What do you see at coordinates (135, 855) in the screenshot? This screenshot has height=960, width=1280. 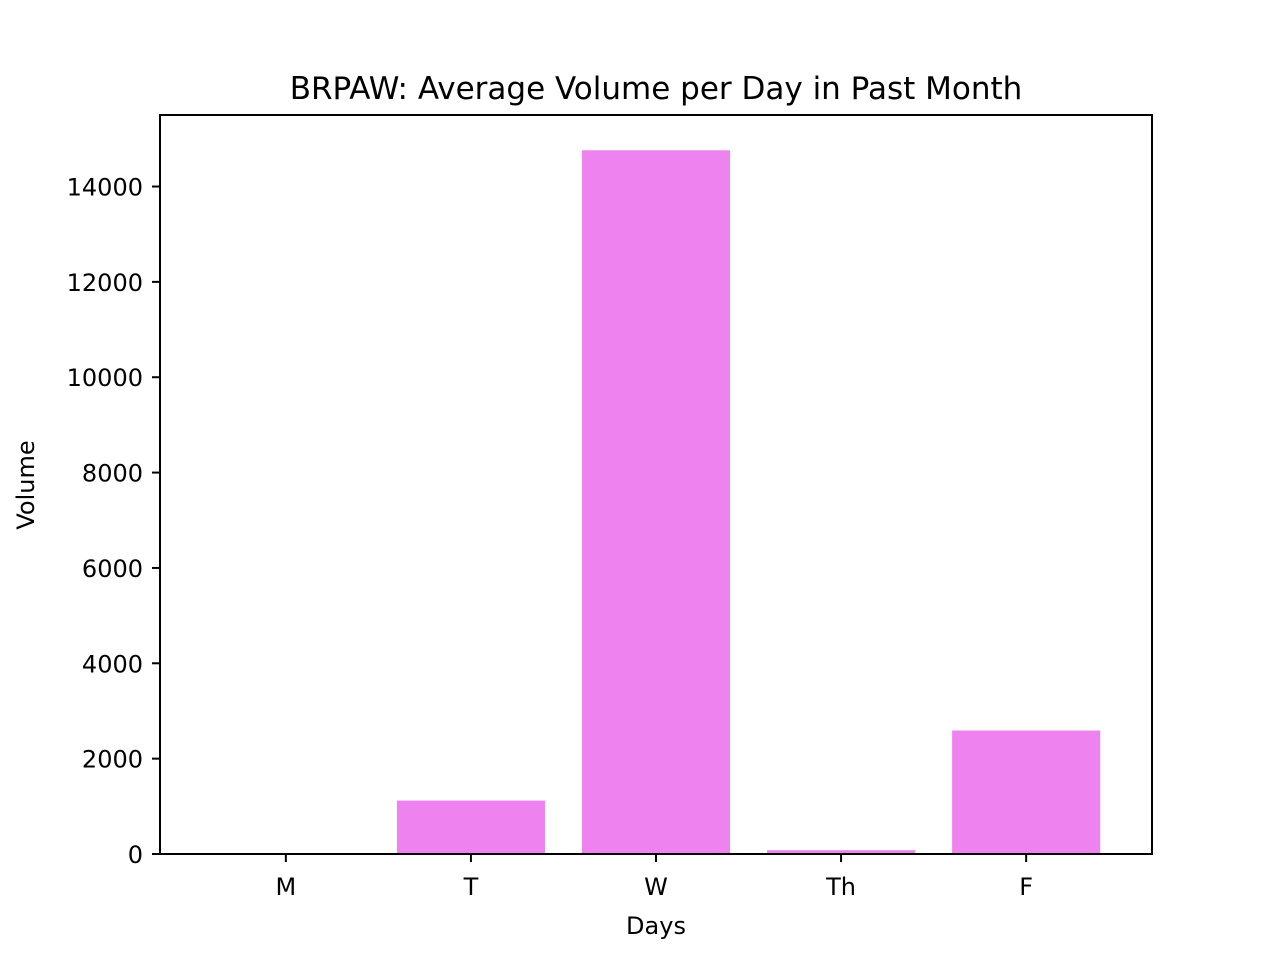 I see `y-tick-label-0: 0` at bounding box center [135, 855].